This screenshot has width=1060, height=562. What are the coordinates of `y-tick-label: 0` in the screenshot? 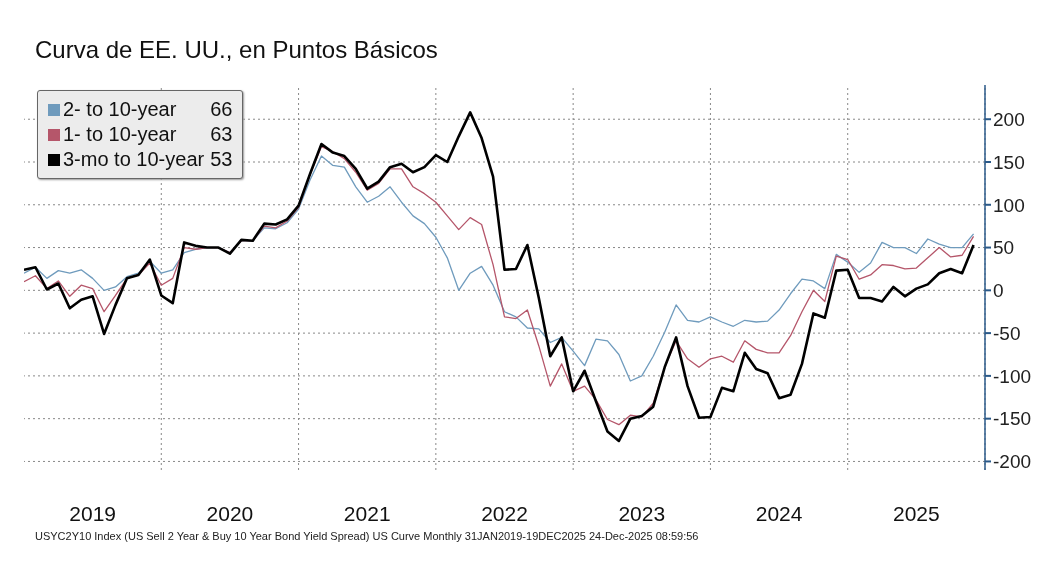 It's located at (998, 291).